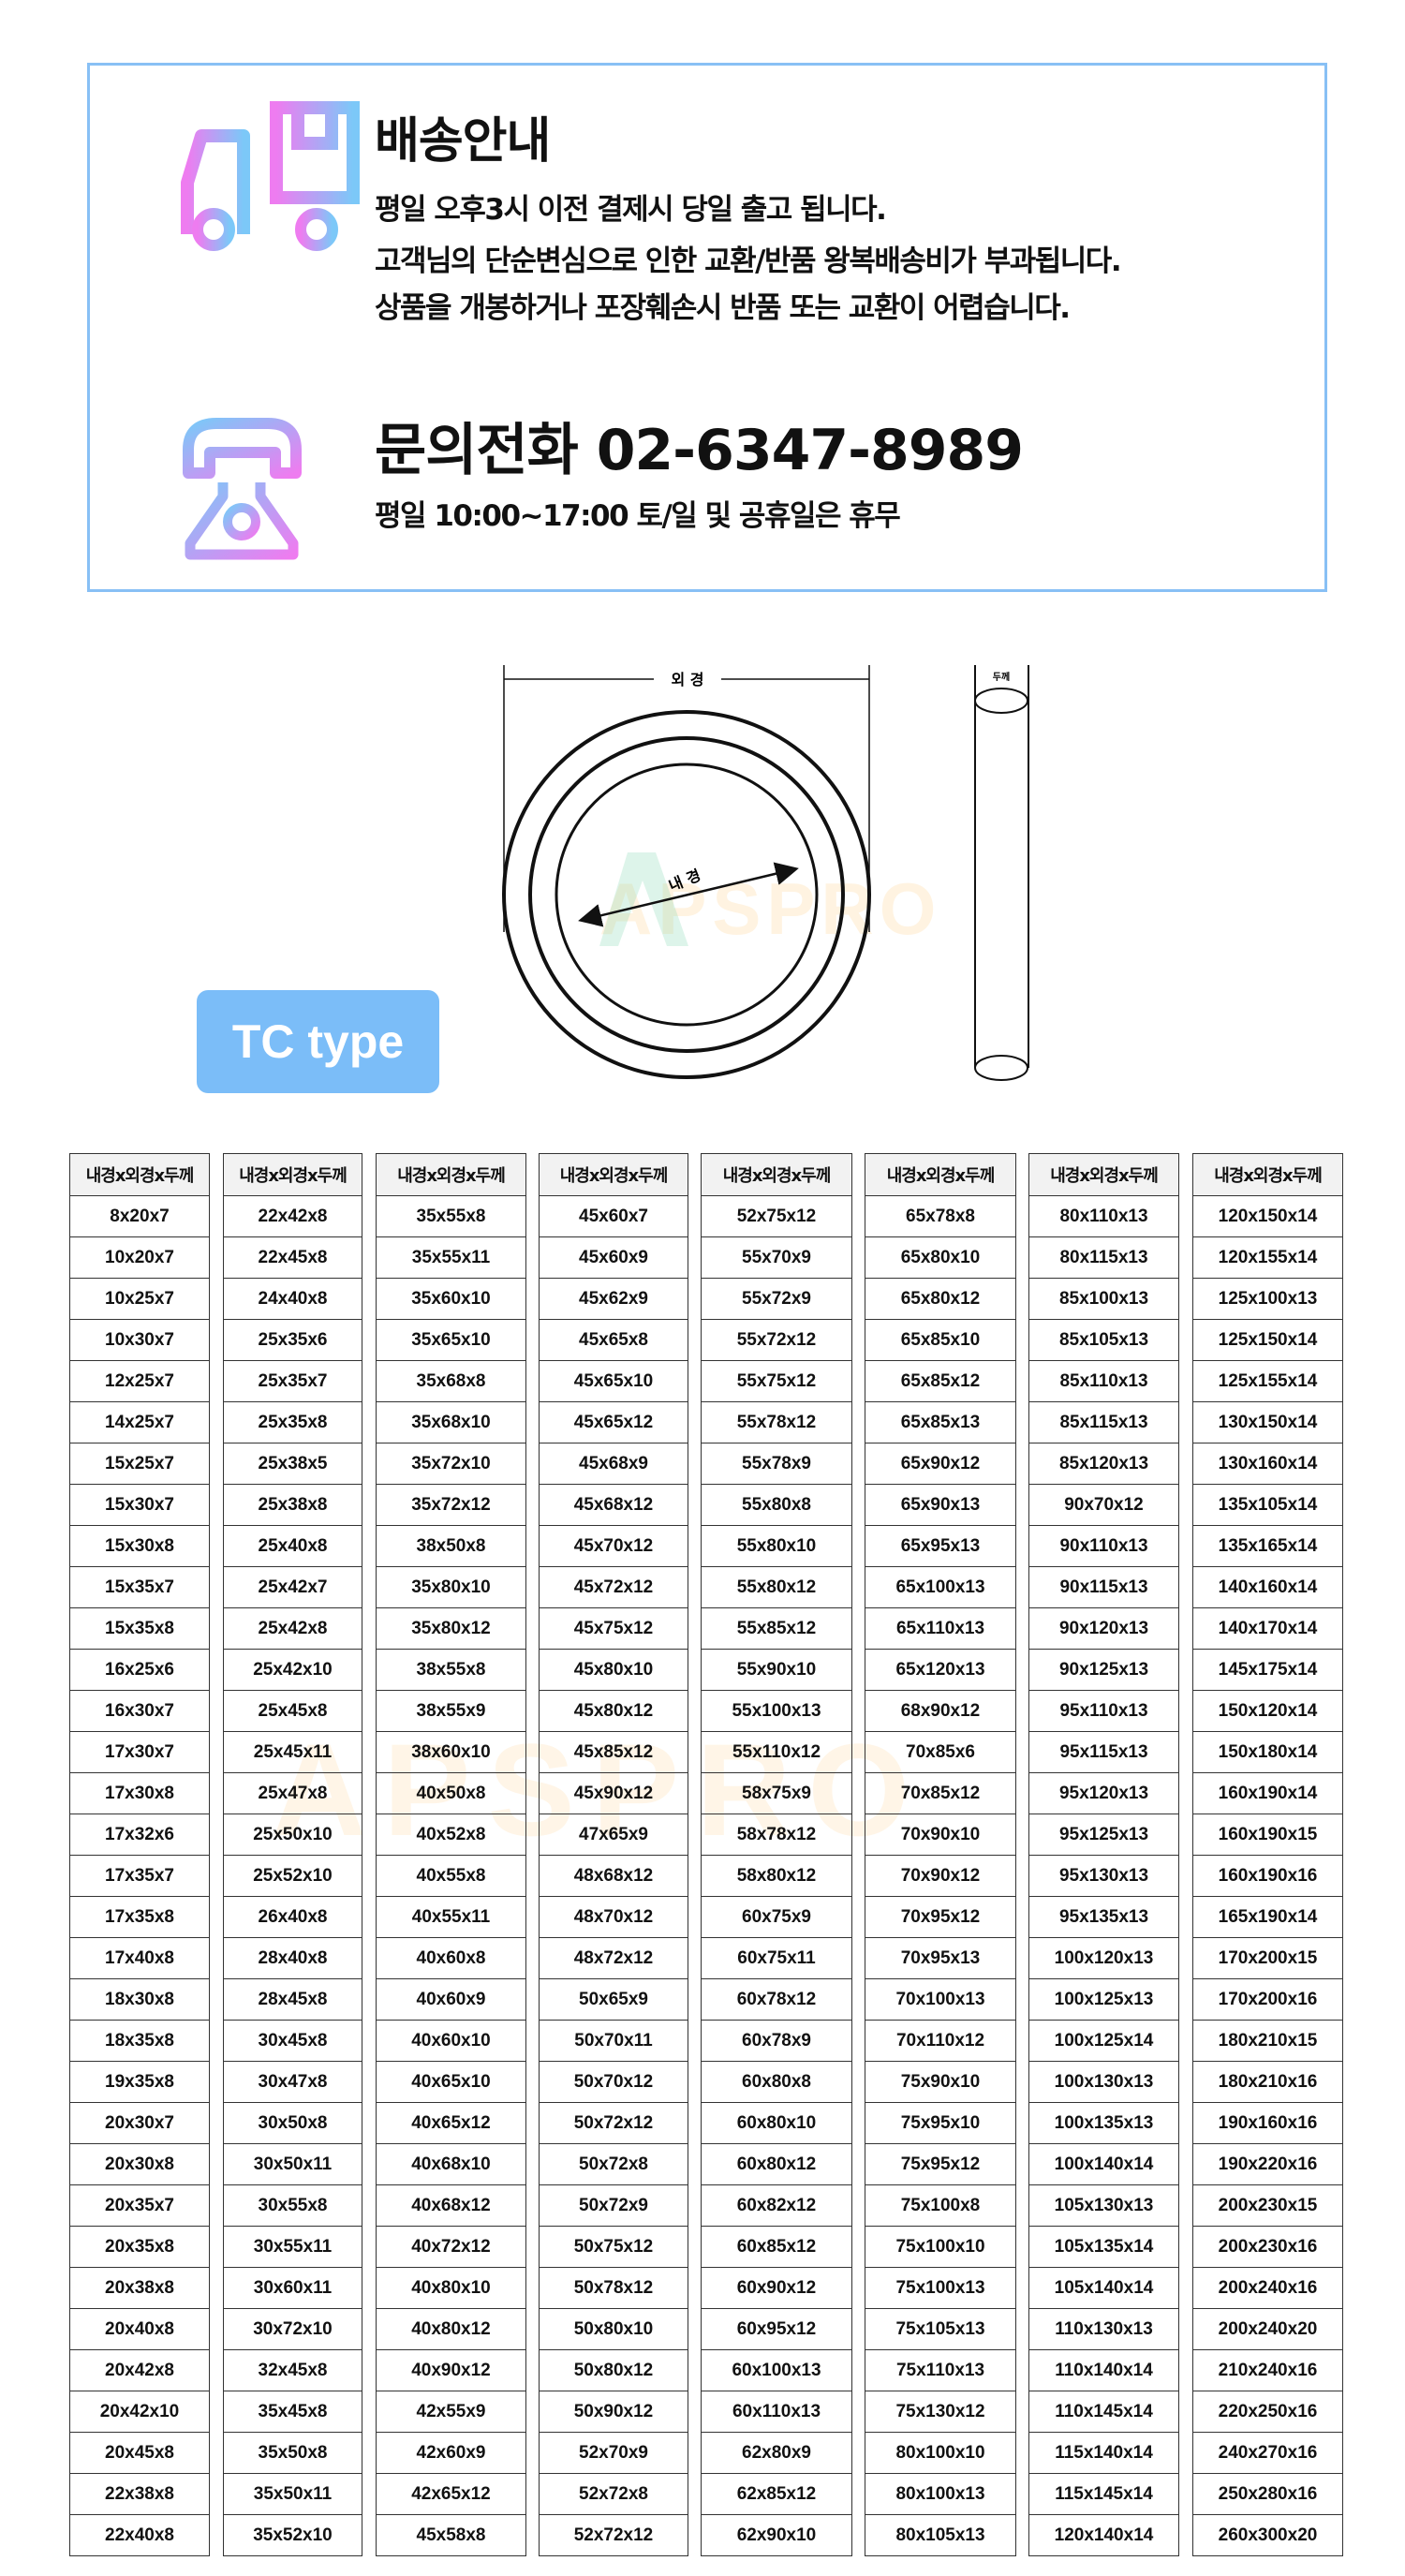 Image resolution: width=1405 pixels, height=2576 pixels. I want to click on size-cell: 50x72x8, so click(614, 2163).